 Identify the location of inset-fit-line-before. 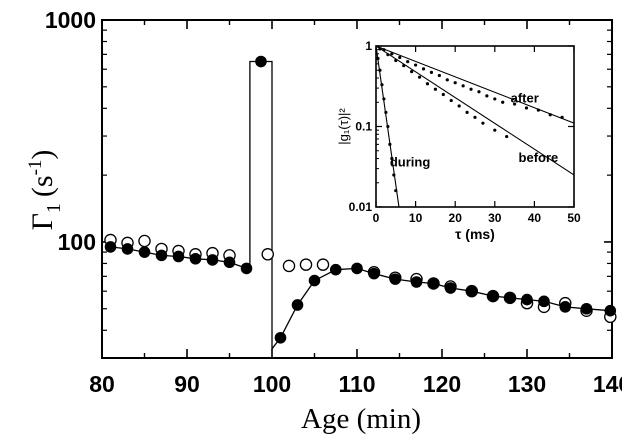
(475, 110).